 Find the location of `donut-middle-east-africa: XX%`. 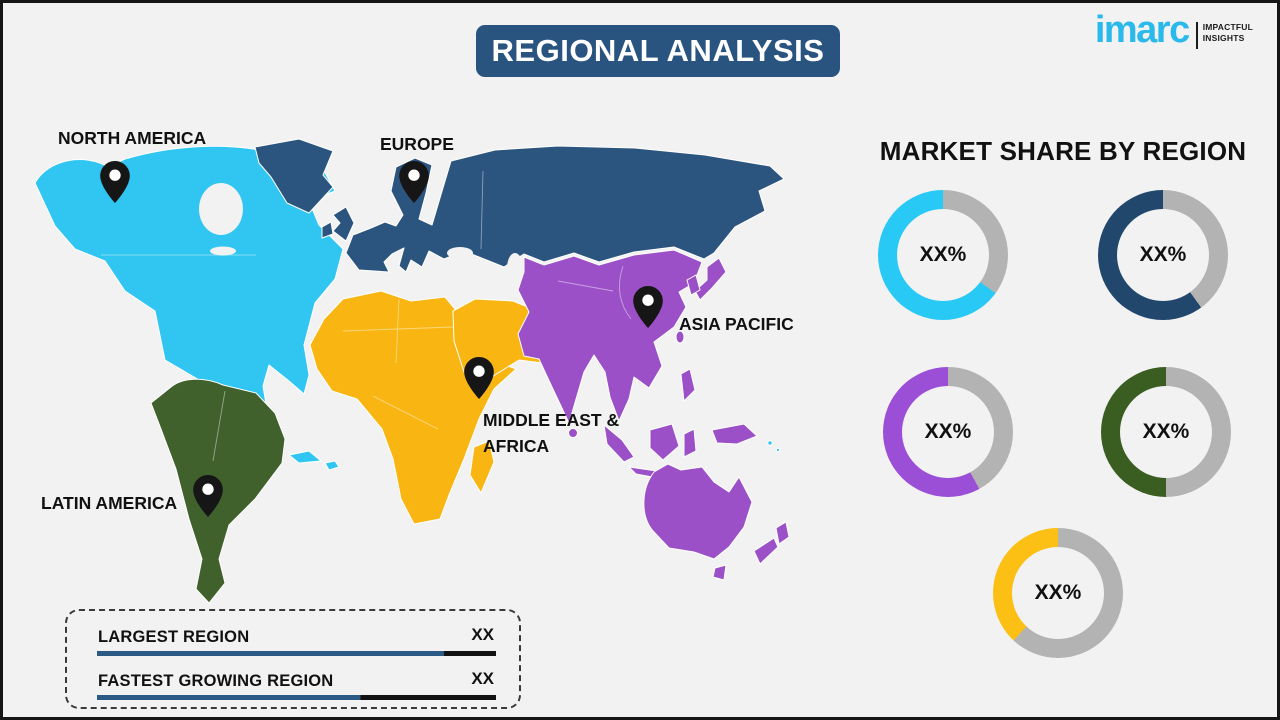

donut-middle-east-africa: XX% is located at coordinates (1058, 593).